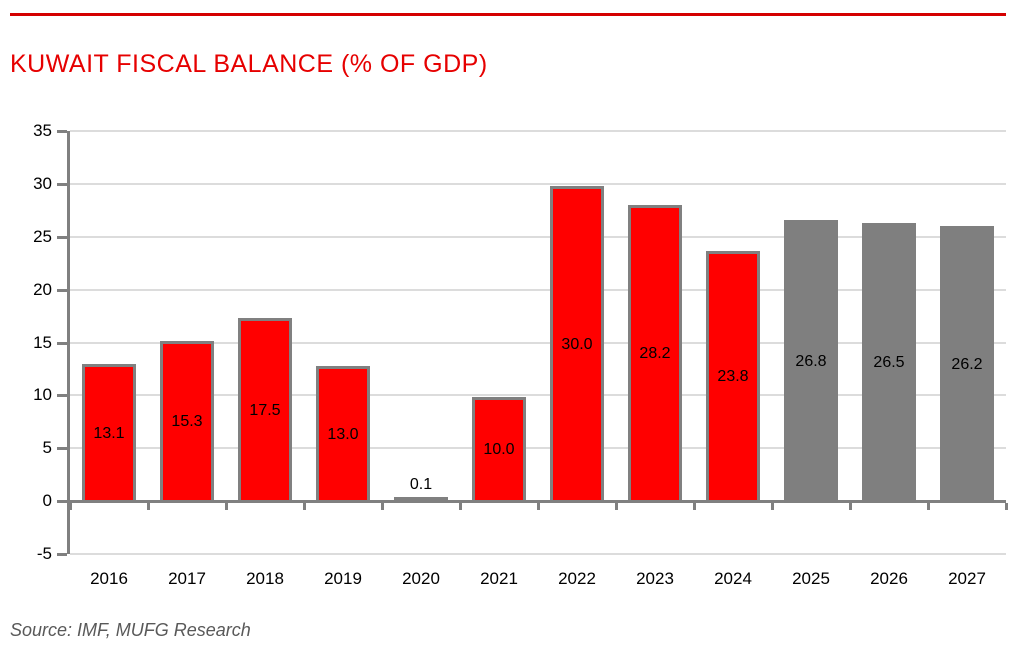 The height and width of the screenshot is (659, 1013). I want to click on bar-value-label-2023: 28.2, so click(655, 353).